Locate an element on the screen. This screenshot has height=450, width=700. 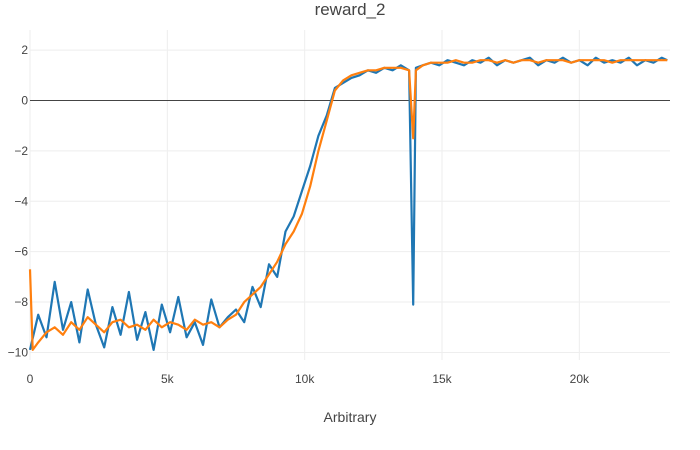
y-tick-label: −8 is located at coordinates (21, 302).